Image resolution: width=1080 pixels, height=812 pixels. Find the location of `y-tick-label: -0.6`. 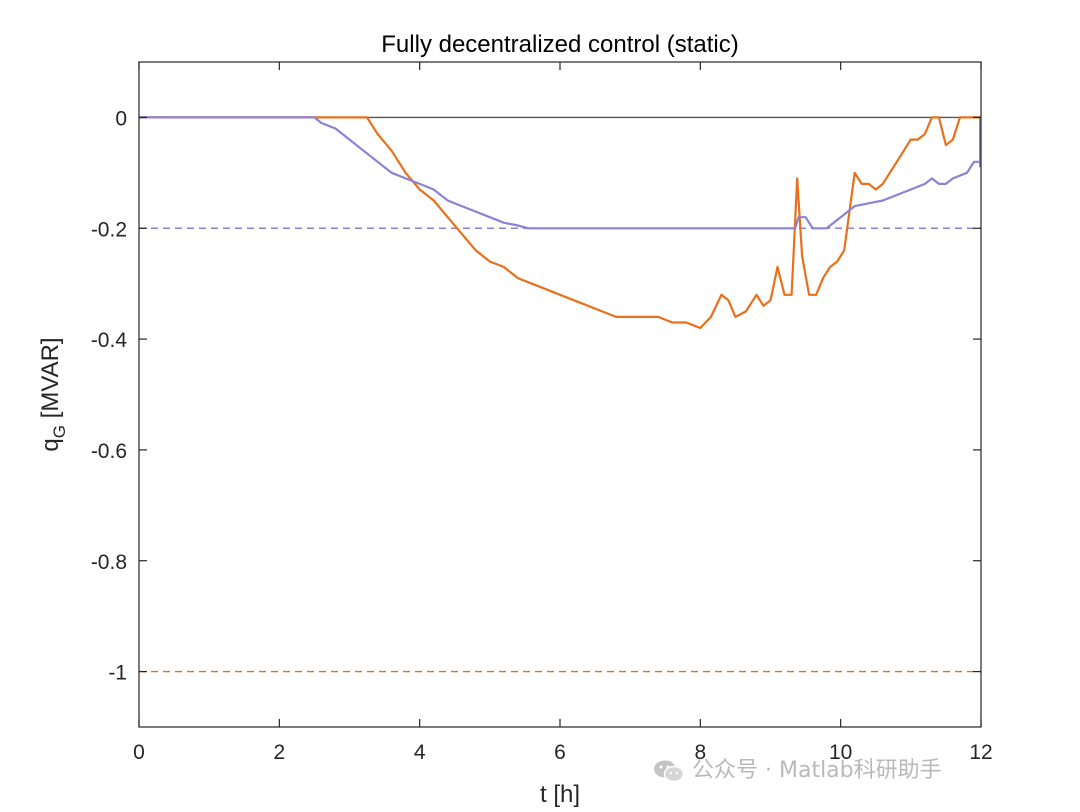

y-tick-label: -0.6 is located at coordinates (109, 451).